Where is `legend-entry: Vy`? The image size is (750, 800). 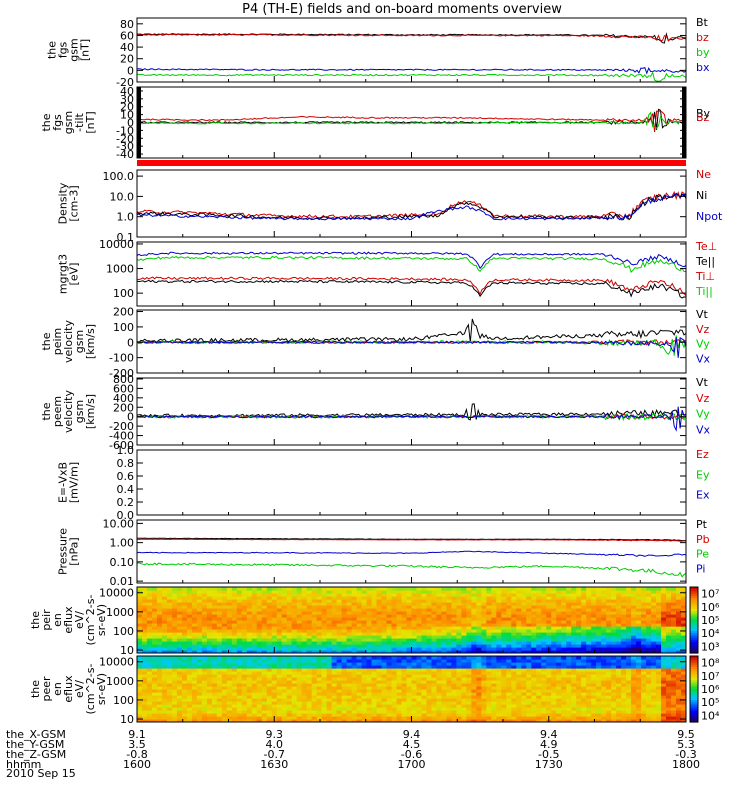 legend-entry: Vy is located at coordinates (703, 414).